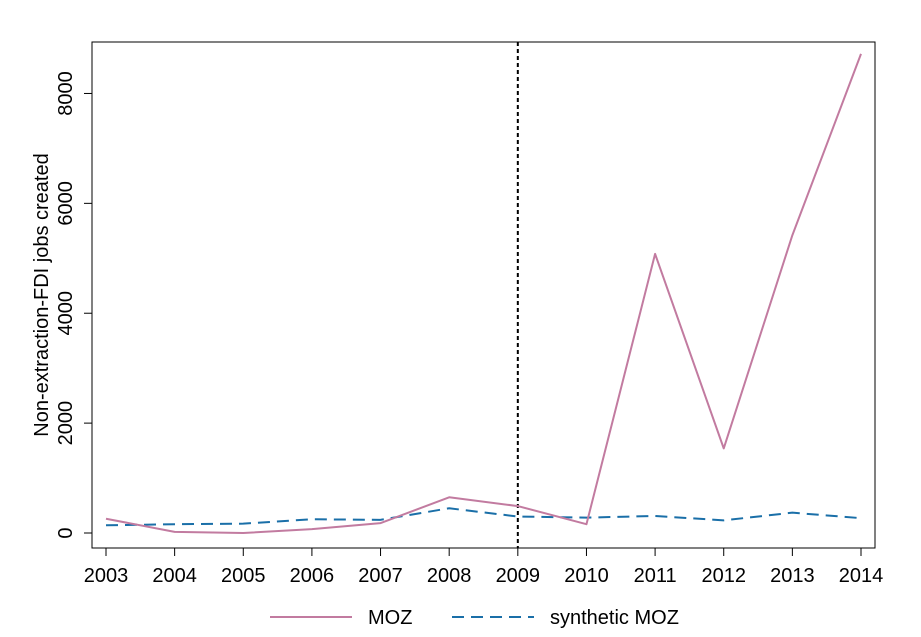 This screenshot has width=921, height=637. I want to click on x-tick-label: 2011, so click(655, 576).